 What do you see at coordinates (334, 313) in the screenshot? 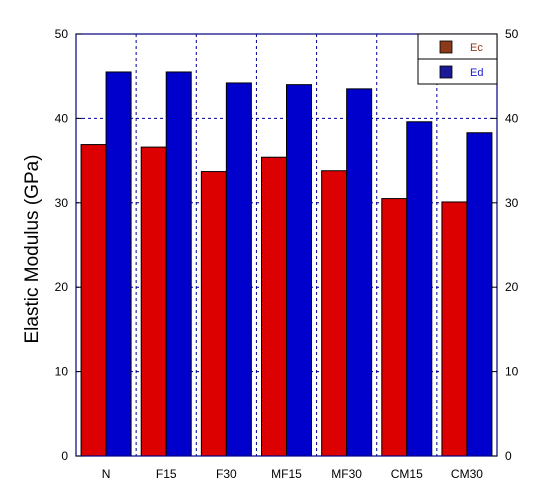
I see `bar-ec-mf30` at bounding box center [334, 313].